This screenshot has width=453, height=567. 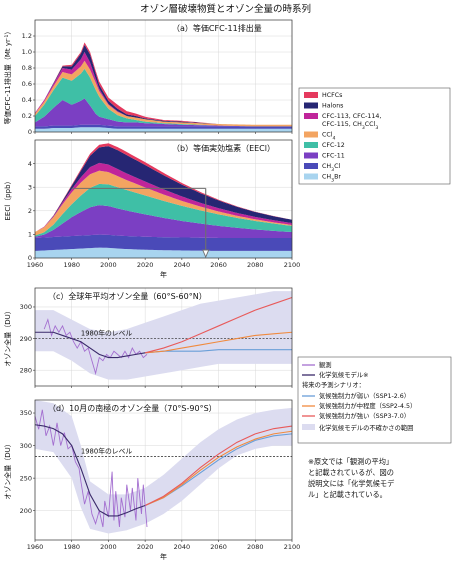 I want to click on area-b-CFC12, so click(x=163, y=210).